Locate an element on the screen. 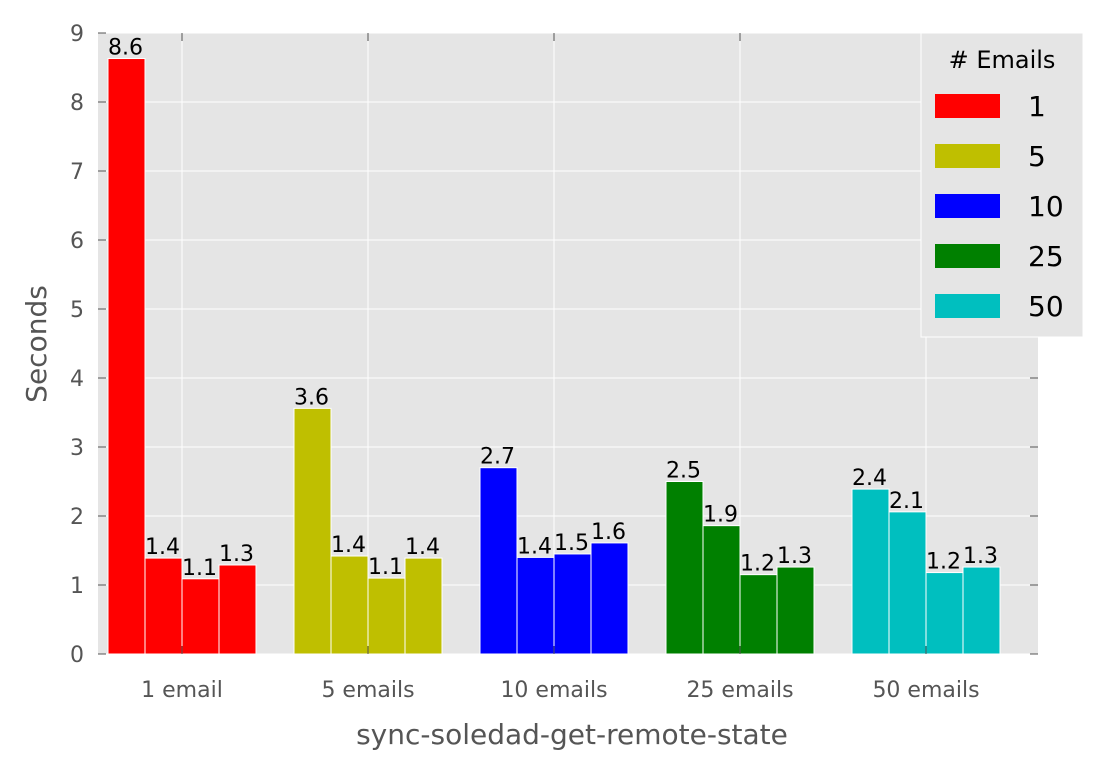 This screenshot has width=1103, height=775. y-tick-label: 3 is located at coordinates (77, 448).